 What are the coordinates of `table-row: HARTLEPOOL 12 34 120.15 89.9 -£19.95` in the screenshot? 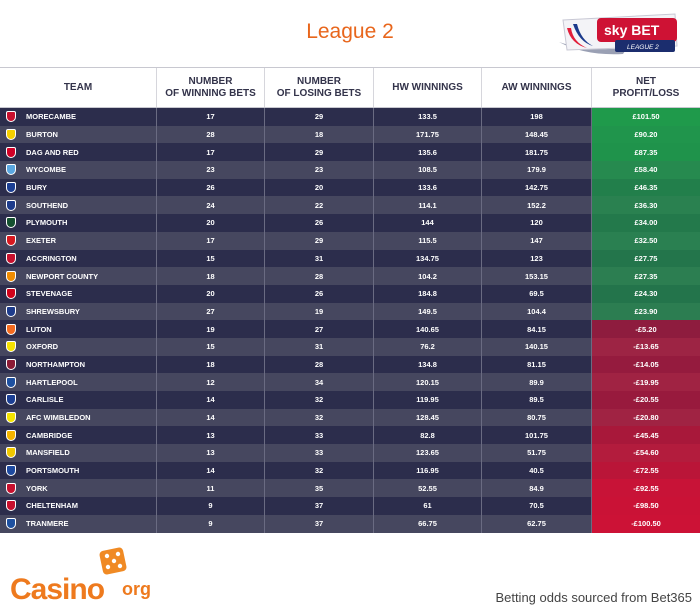 It's located at (350, 382).